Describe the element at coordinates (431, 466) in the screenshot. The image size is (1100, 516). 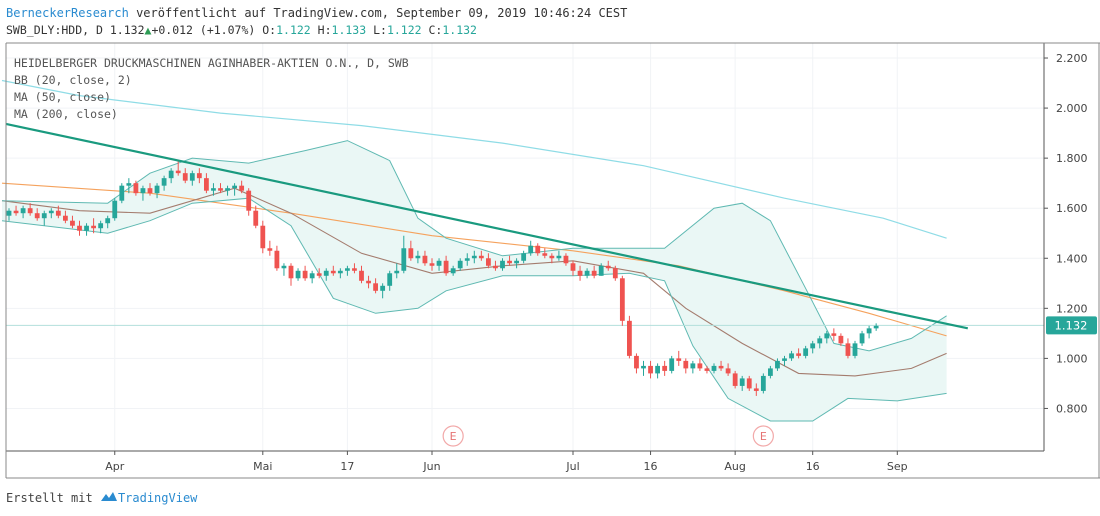
I see `x-tick-label: Jun` at that location.